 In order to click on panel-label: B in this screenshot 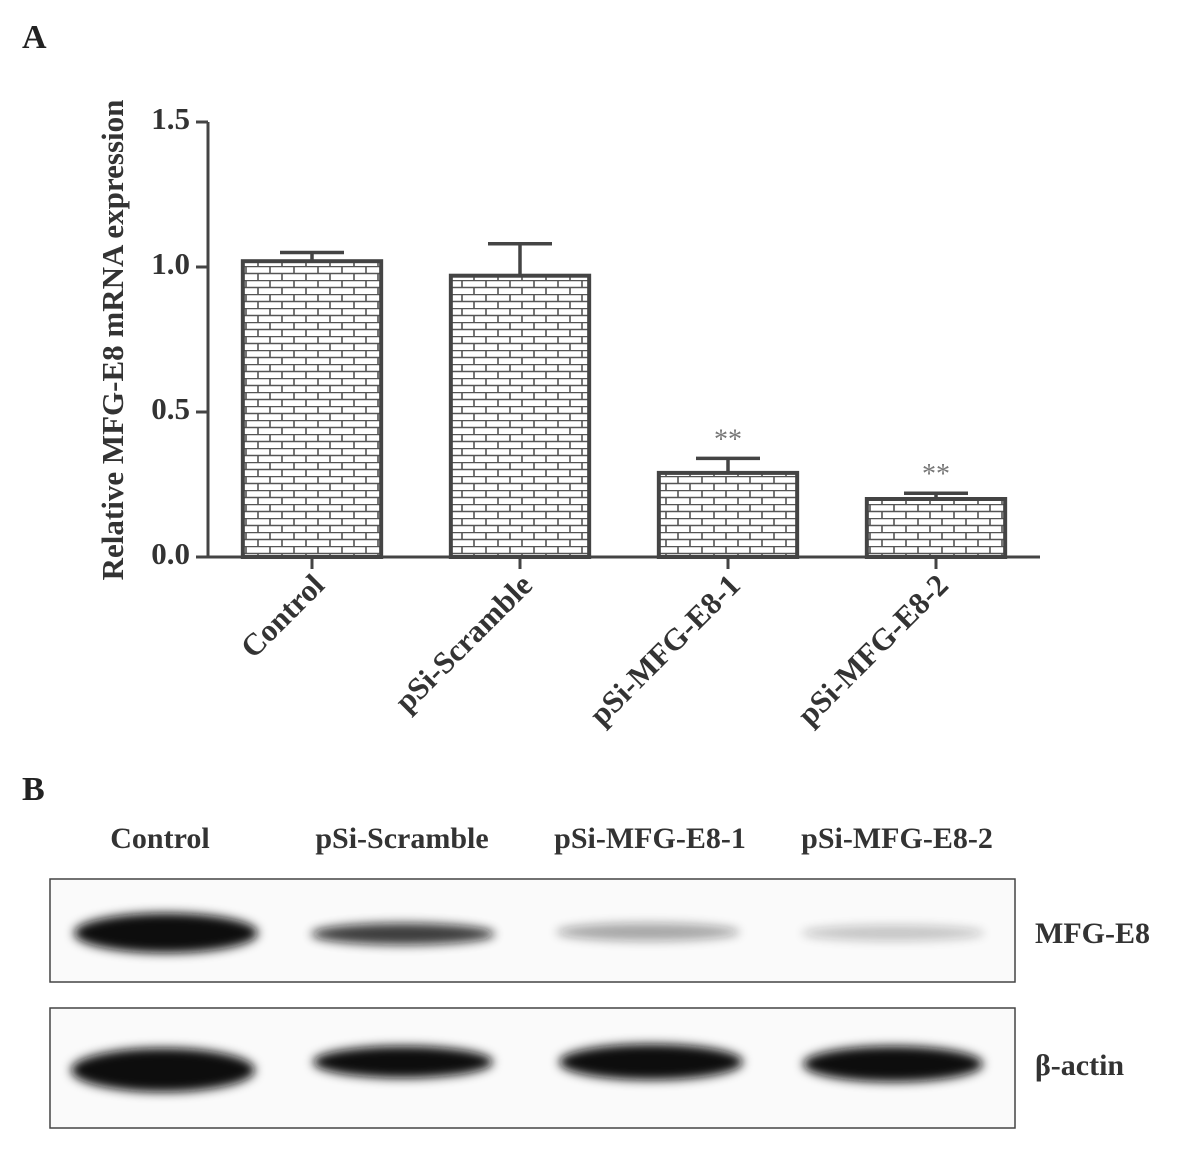, I will do `click(33, 789)`.